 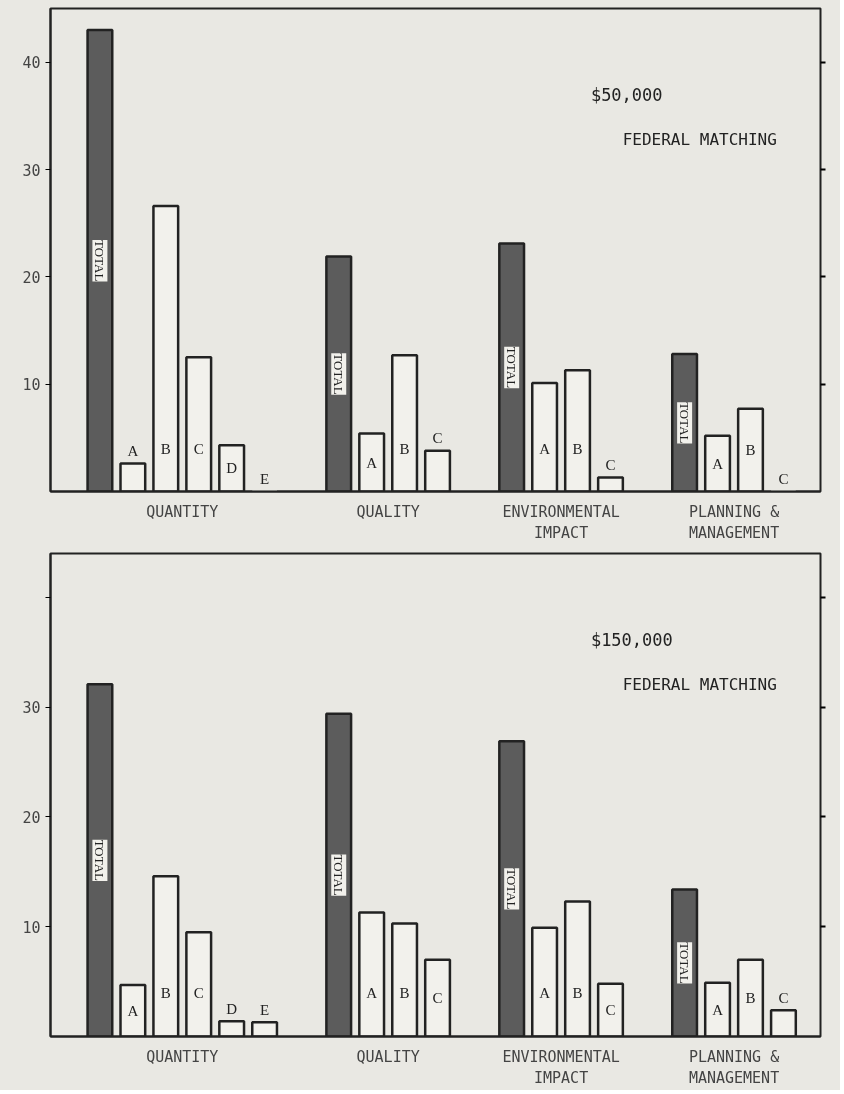 I want to click on text: $50,000, so click(x=626, y=95).